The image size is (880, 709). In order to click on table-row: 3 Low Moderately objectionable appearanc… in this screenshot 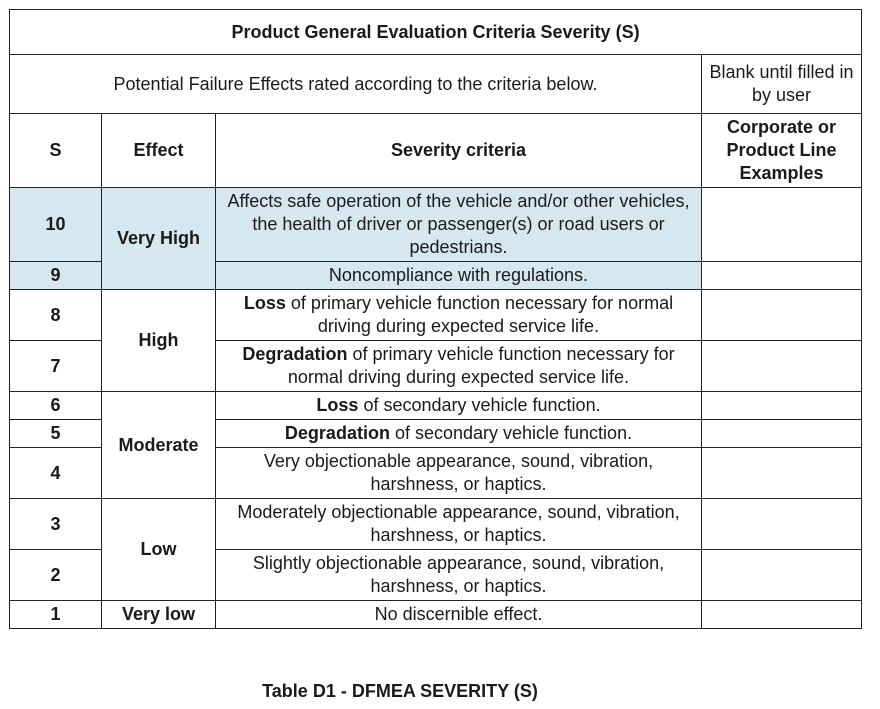, I will do `click(436, 549)`.